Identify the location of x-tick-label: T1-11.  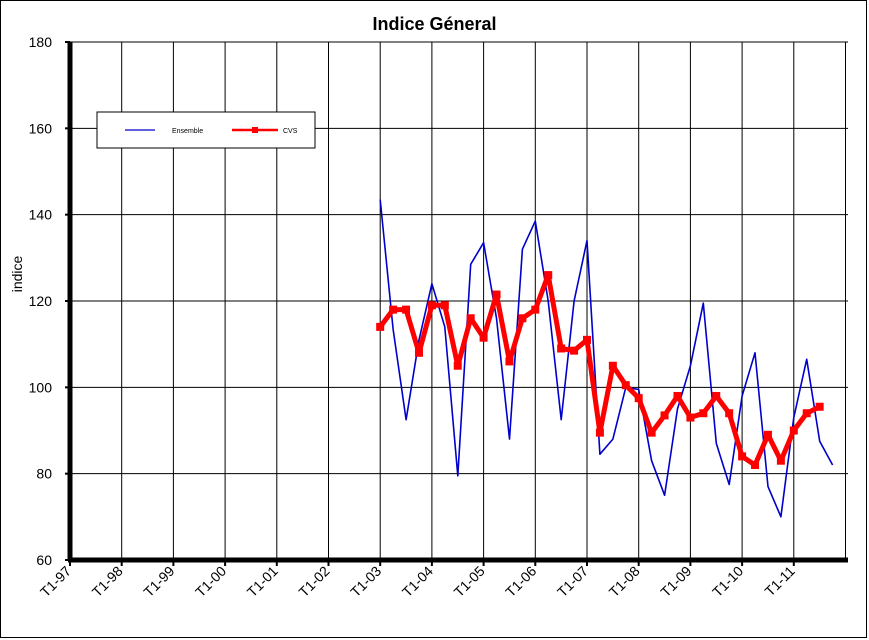
(779, 581).